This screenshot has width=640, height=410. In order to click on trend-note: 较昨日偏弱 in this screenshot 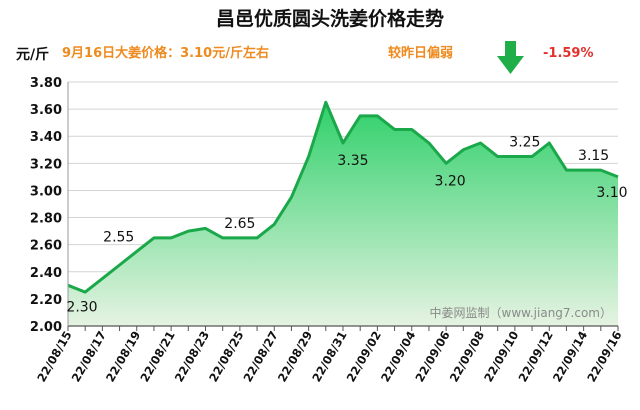, I will do `click(420, 53)`.